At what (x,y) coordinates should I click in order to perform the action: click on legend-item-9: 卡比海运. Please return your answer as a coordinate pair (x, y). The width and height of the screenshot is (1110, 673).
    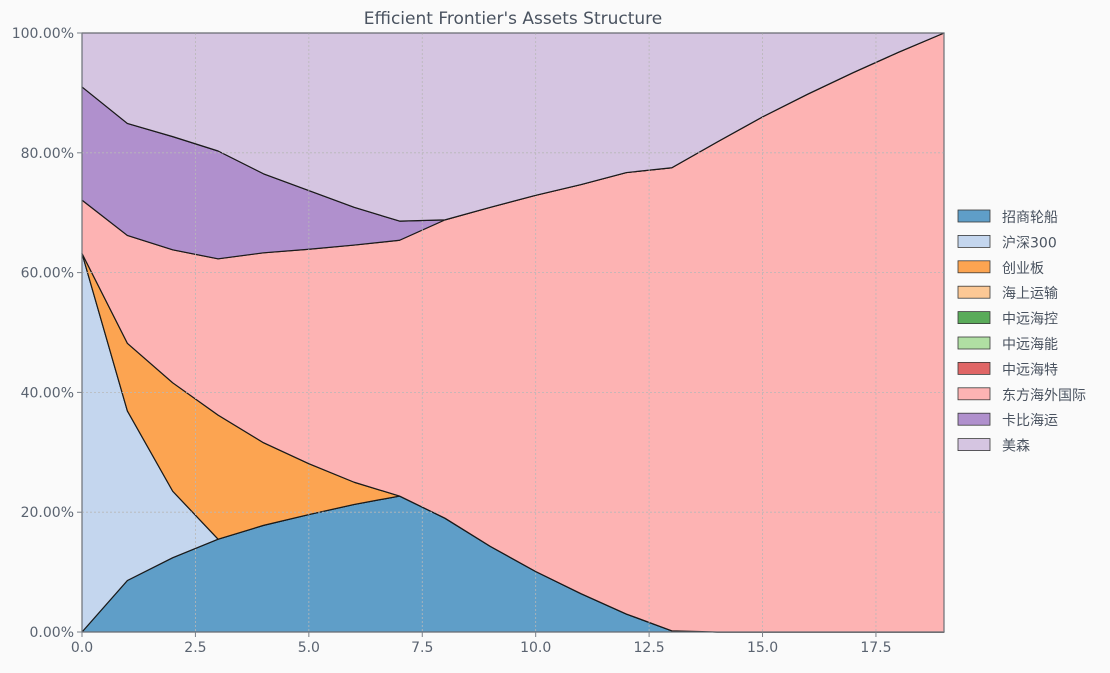
    Looking at the image, I should click on (1007, 420).